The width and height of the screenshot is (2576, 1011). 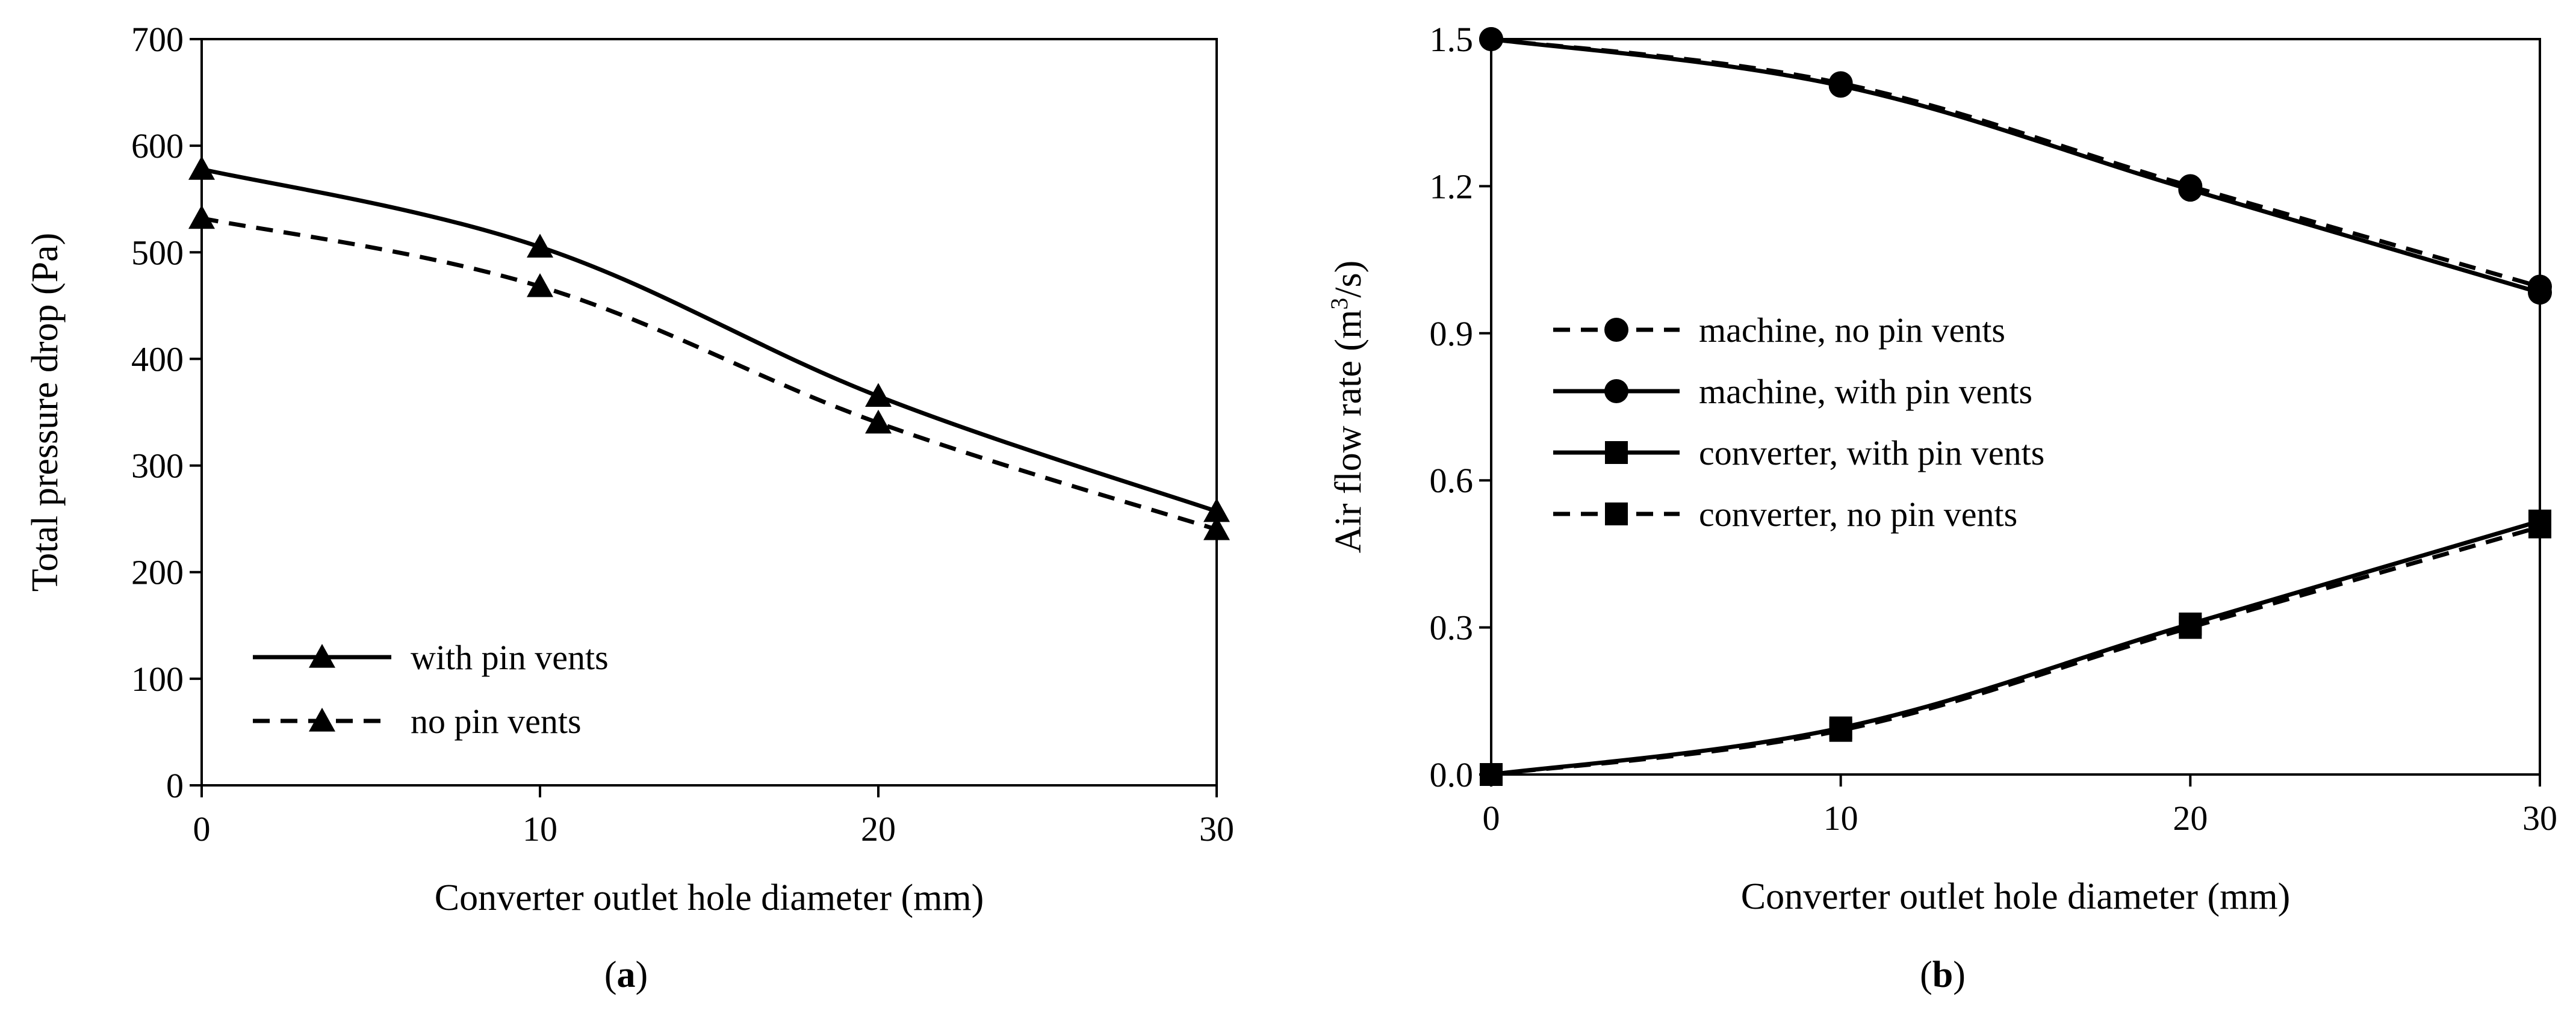 I want to click on y-tick-label: 0.9, so click(x=1452, y=333).